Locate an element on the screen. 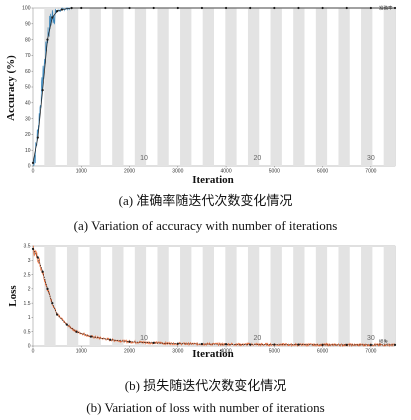  y-tick-label: 1 is located at coordinates (29, 318).